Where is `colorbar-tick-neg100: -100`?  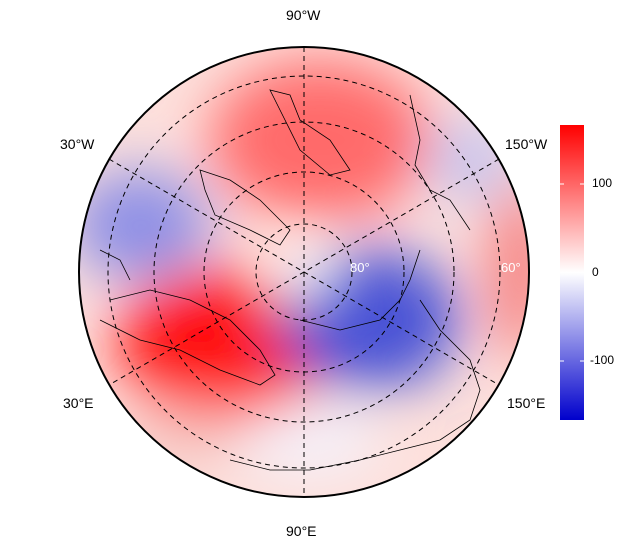 colorbar-tick-neg100: -100 is located at coordinates (602, 360).